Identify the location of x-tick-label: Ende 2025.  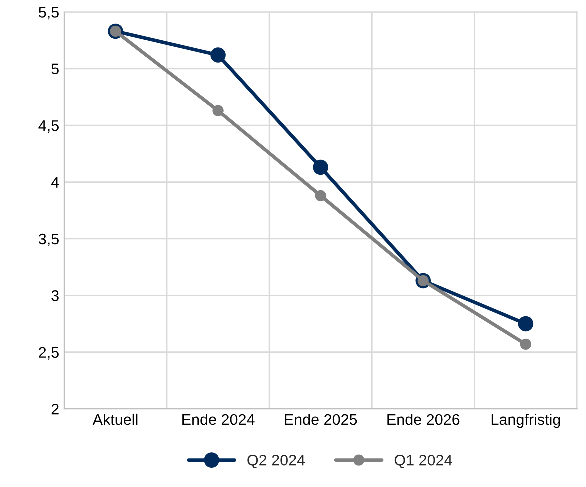
(321, 420).